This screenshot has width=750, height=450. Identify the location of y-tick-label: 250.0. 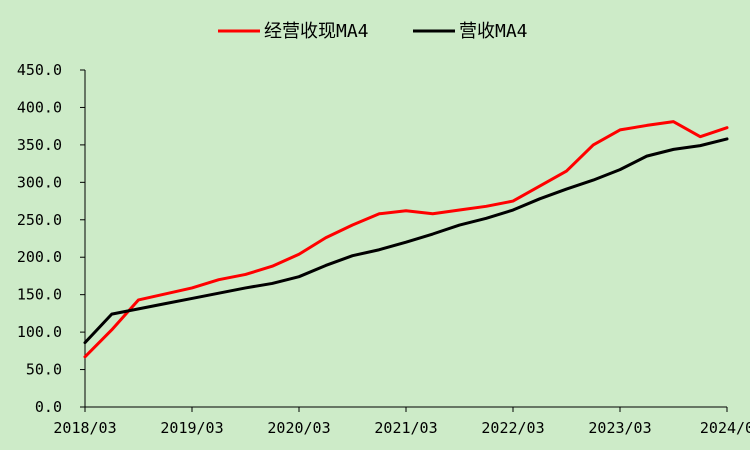
(39, 220).